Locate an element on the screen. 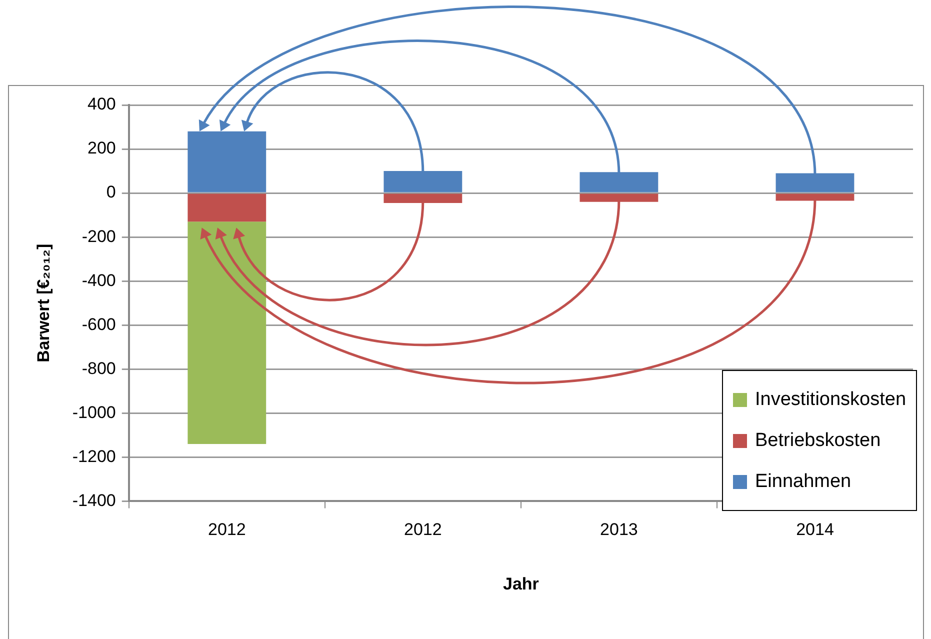  y-tick-label: -800 is located at coordinates (99, 368).